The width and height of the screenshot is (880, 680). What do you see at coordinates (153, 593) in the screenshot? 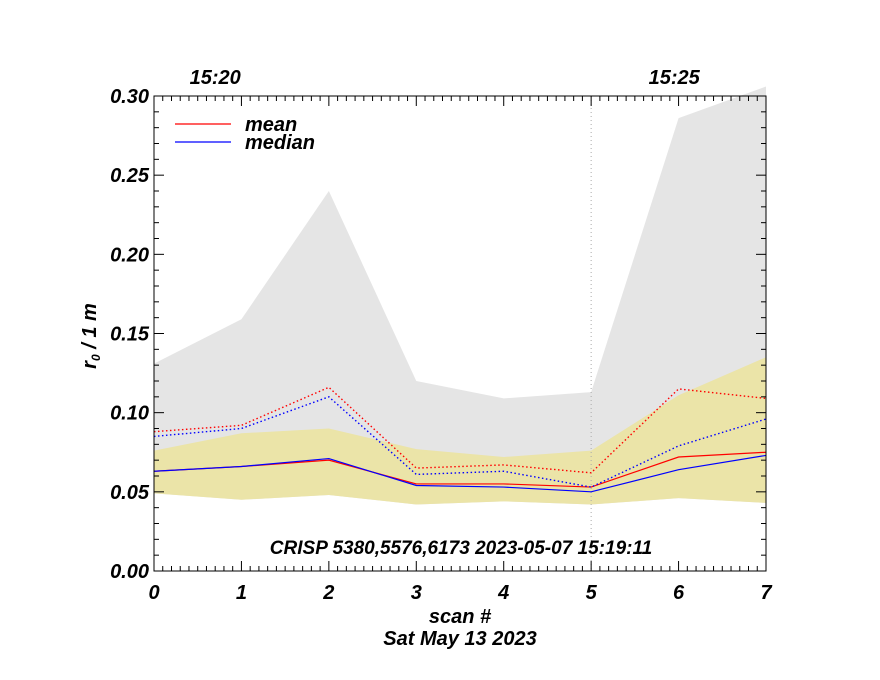
I see `x-tick-label: 0` at bounding box center [153, 593].